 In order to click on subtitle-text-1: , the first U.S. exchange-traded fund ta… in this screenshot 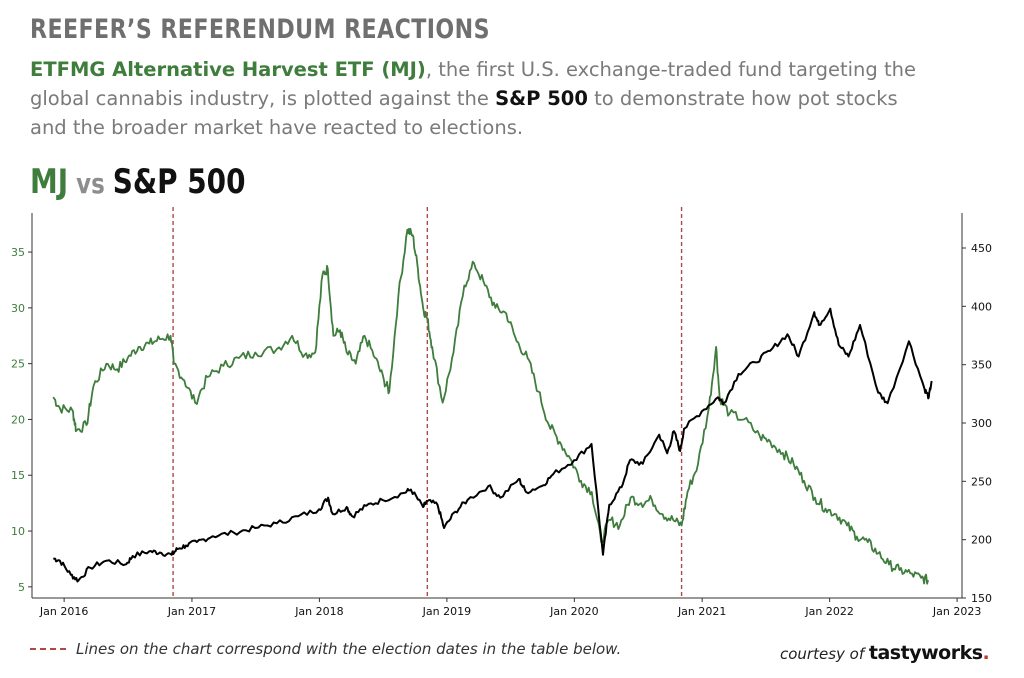, I will do `click(473, 84)`.